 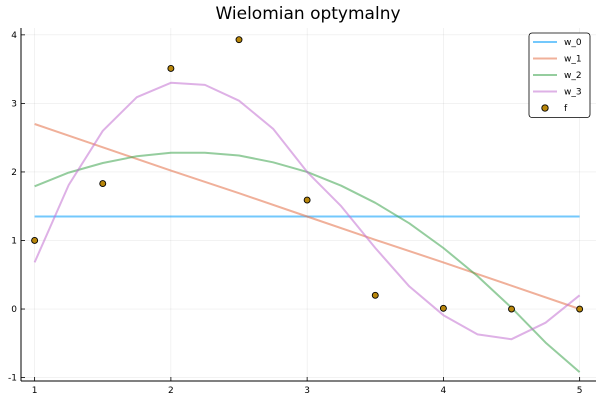 I want to click on legend-label-f: f, so click(x=566, y=109).